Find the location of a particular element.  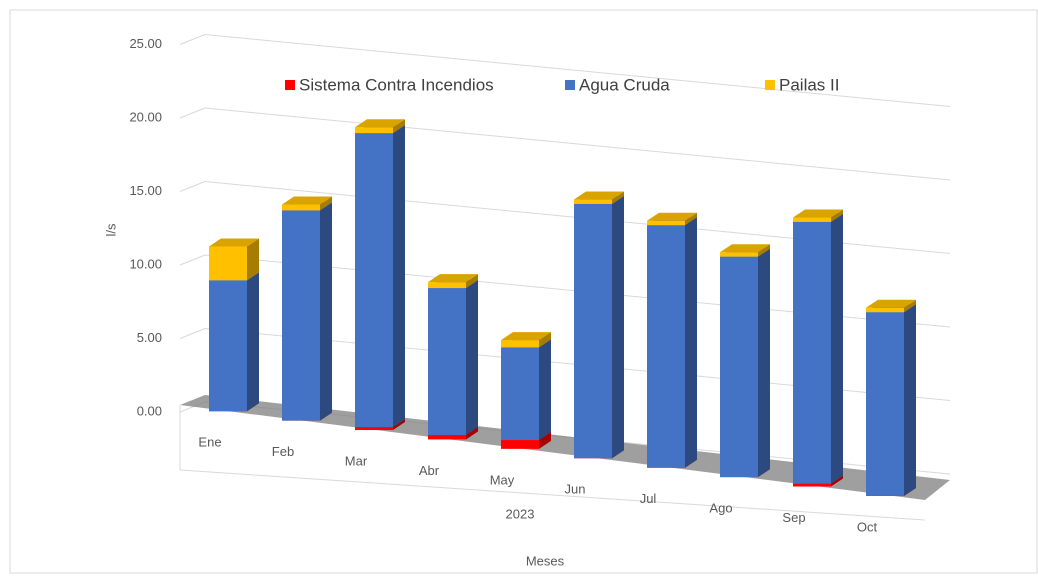

y-tick-label: 20.00 is located at coordinates (145, 116).